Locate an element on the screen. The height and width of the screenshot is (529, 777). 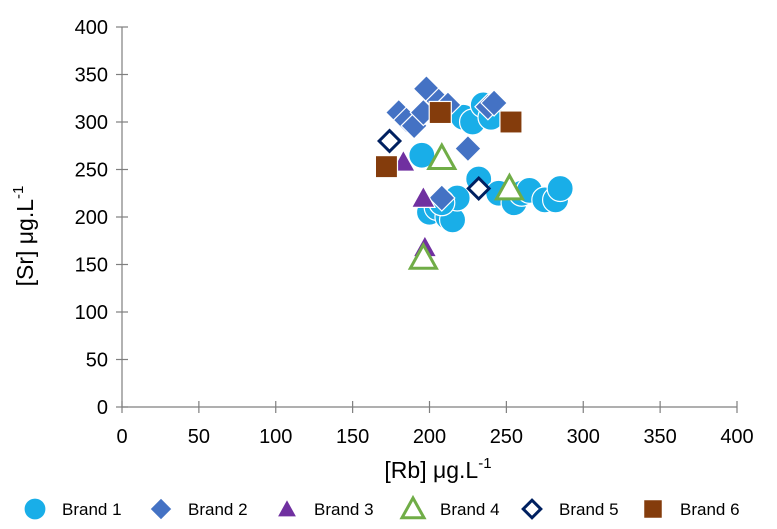
x-axis-title: [Rb] μg.L-1 is located at coordinates (437, 469).